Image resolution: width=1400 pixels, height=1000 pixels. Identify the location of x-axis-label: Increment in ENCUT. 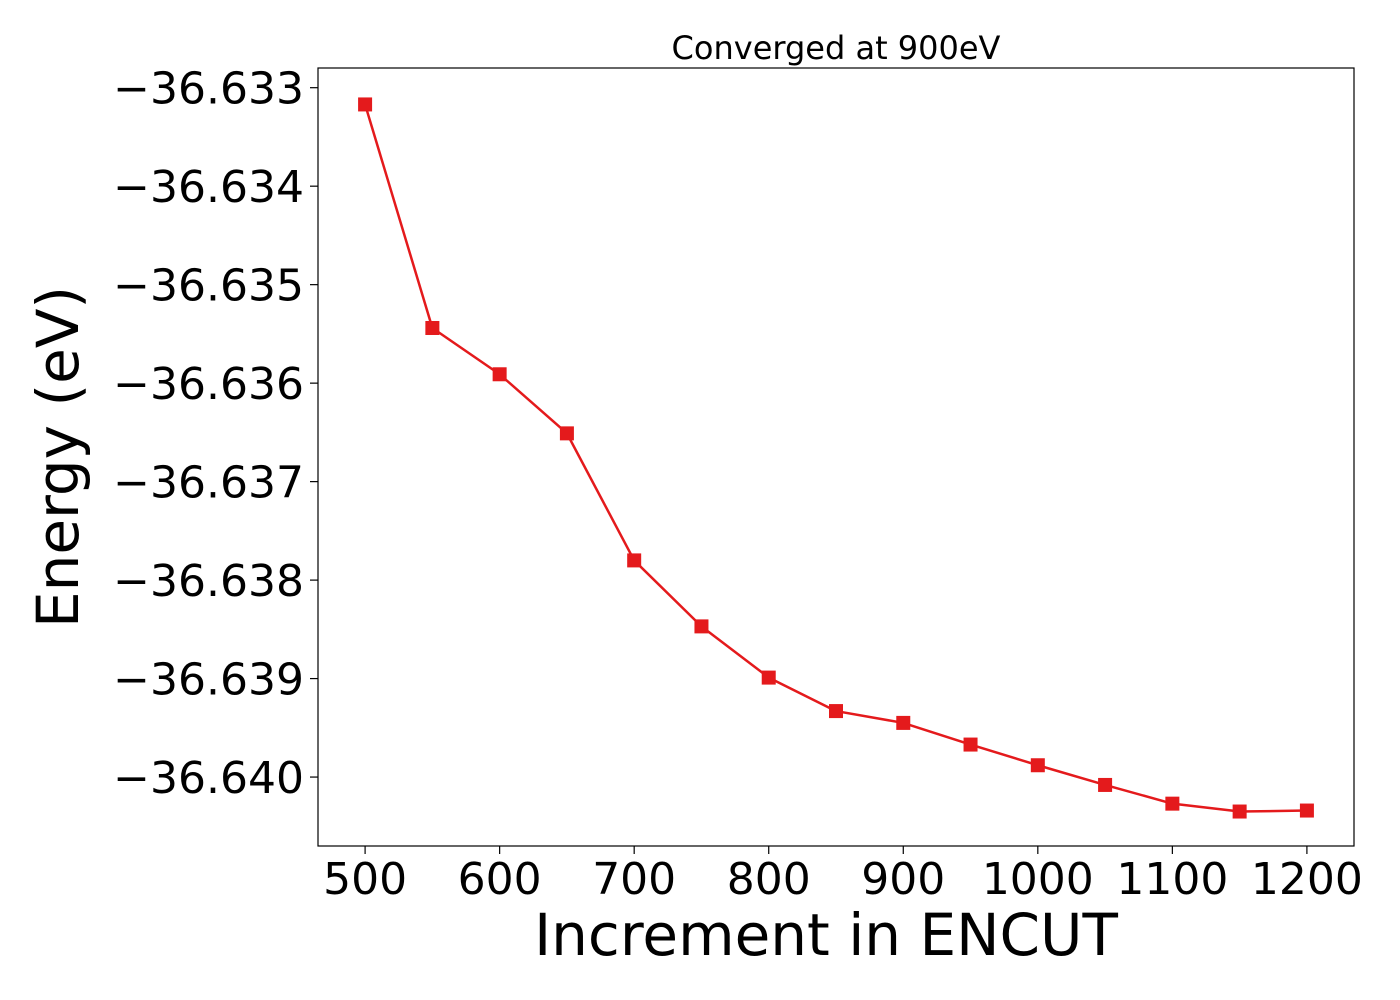
(826, 935).